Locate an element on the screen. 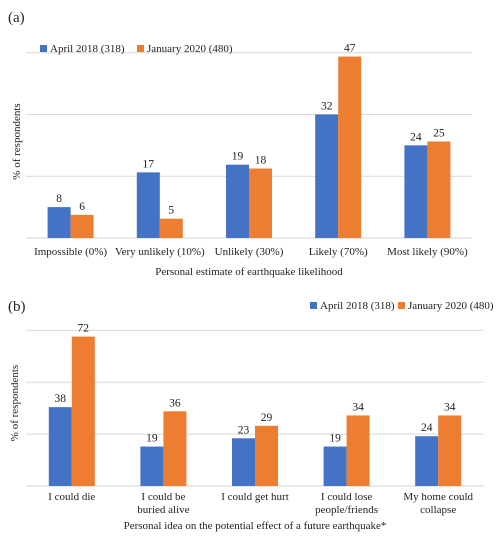  category-label: My home could collapse is located at coordinates (438, 503).